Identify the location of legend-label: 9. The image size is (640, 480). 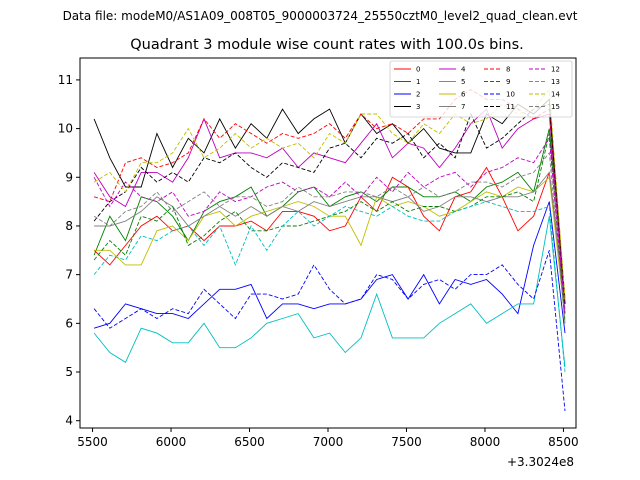
(508, 82).